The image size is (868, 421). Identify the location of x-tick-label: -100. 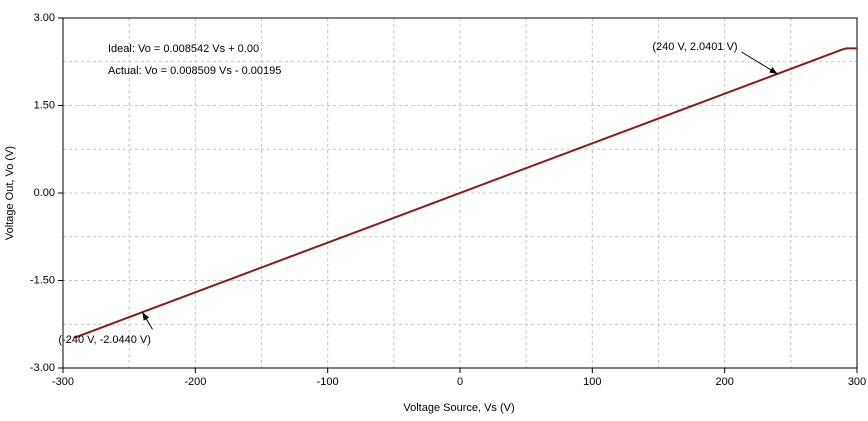
(328, 382).